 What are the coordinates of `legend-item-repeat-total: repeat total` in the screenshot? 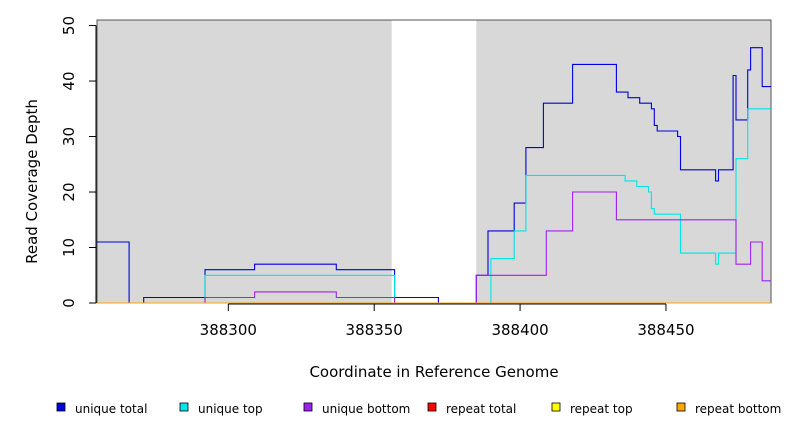 It's located at (471, 409).